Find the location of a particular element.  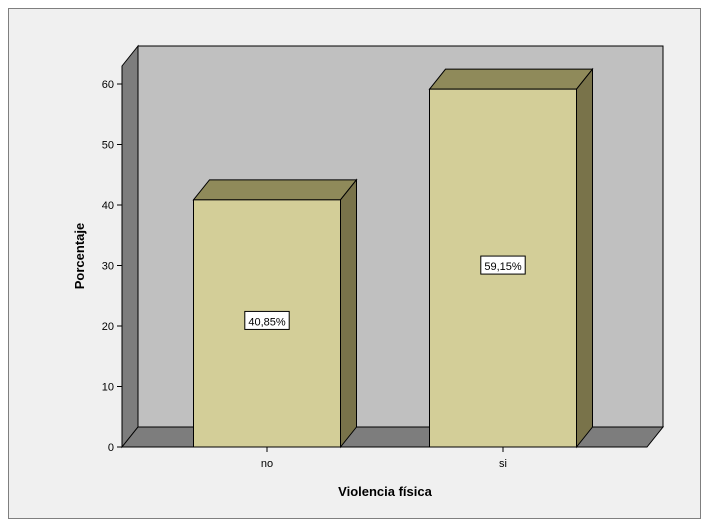

y-tick-label: 0 is located at coordinates (111, 448).